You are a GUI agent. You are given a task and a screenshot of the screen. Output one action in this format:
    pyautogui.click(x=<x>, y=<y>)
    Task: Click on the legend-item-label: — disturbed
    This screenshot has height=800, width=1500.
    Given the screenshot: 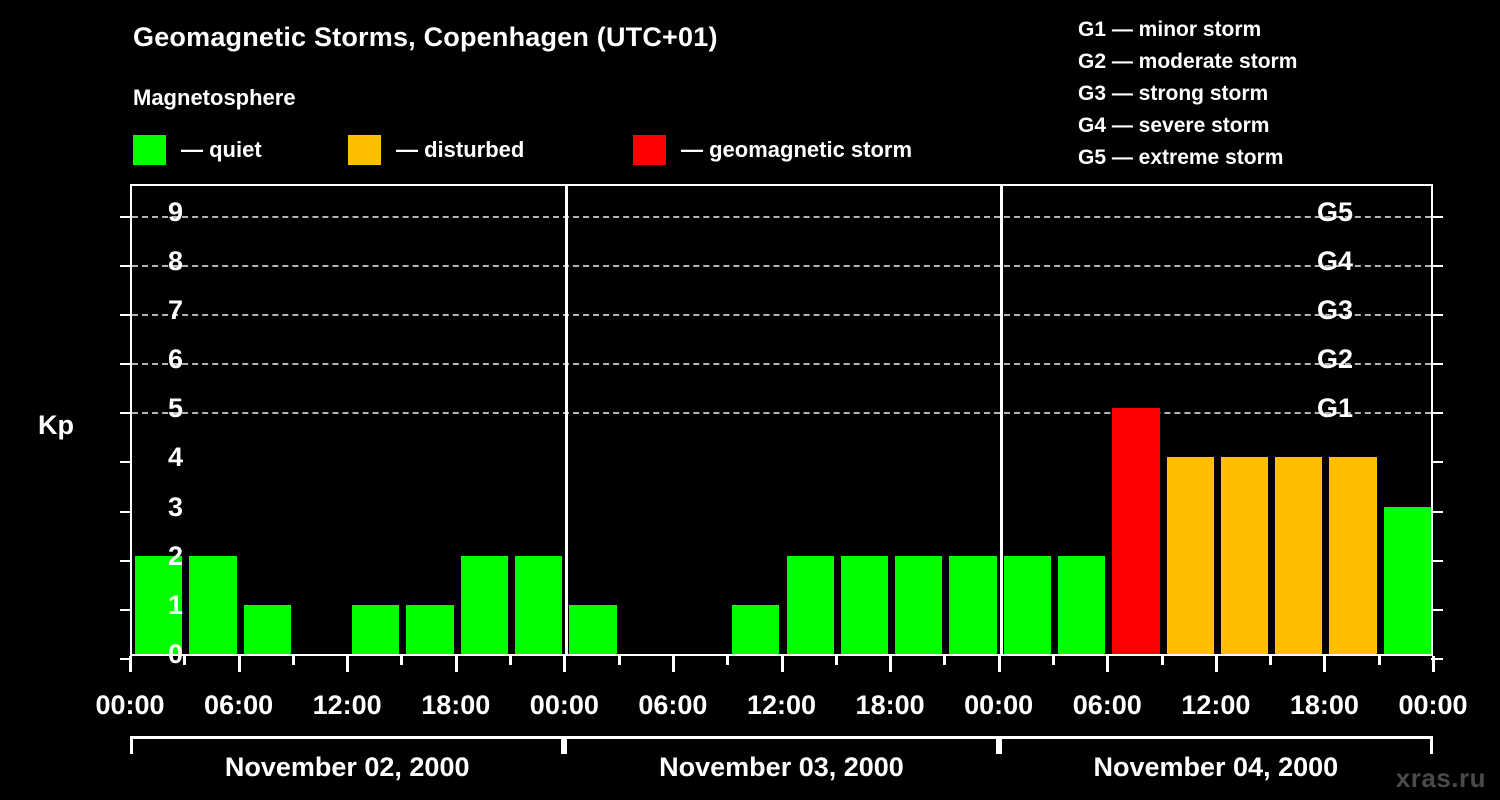 What is the action you would take?
    pyautogui.click(x=460, y=149)
    